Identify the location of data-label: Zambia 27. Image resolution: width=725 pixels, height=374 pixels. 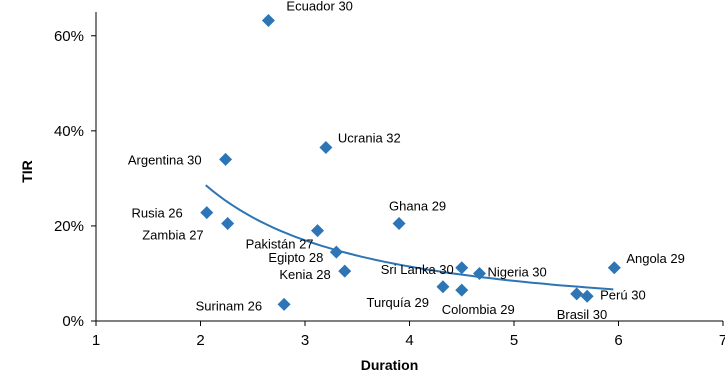
(172, 235).